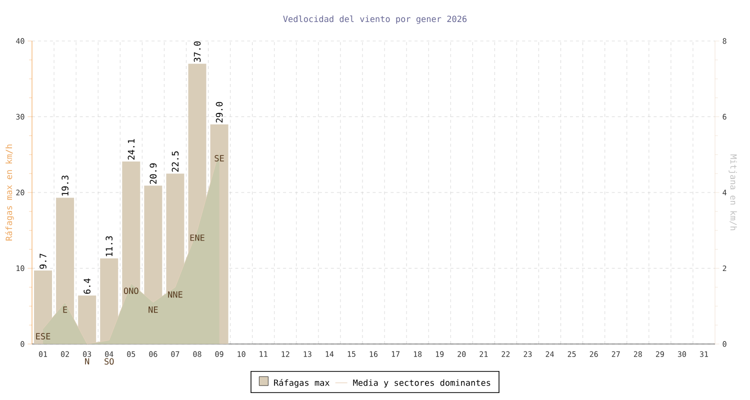  Describe the element at coordinates (87, 286) in the screenshot. I see `data-label: 6.4` at that location.